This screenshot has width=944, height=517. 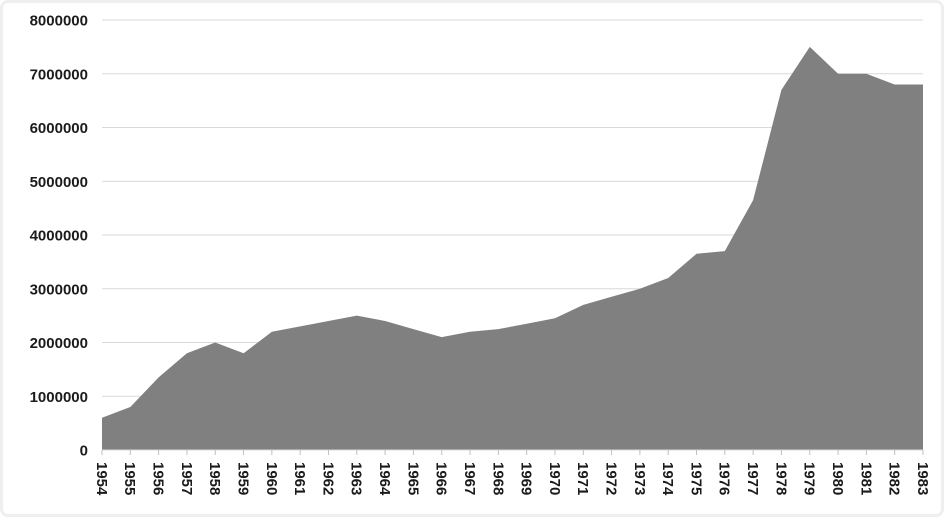 I want to click on y-axis-tick-label: 3000000, so click(x=59, y=289).